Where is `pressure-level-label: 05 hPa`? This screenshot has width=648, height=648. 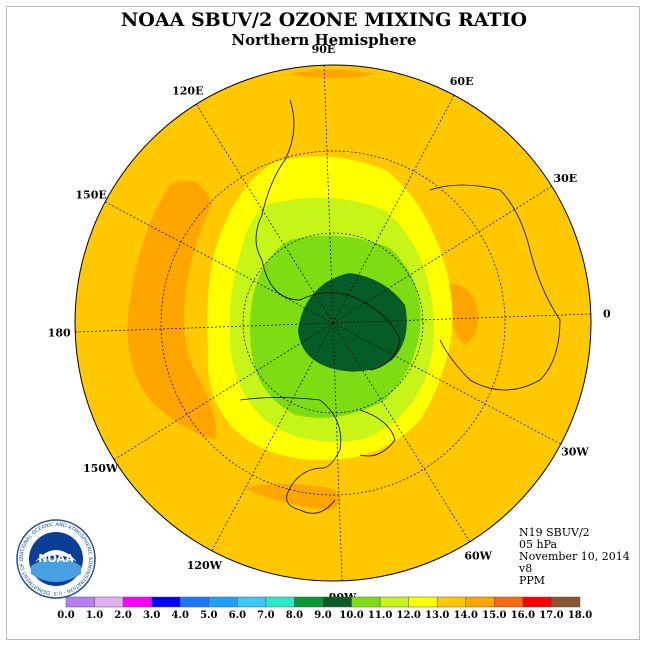 pressure-level-label: 05 hPa is located at coordinates (538, 544).